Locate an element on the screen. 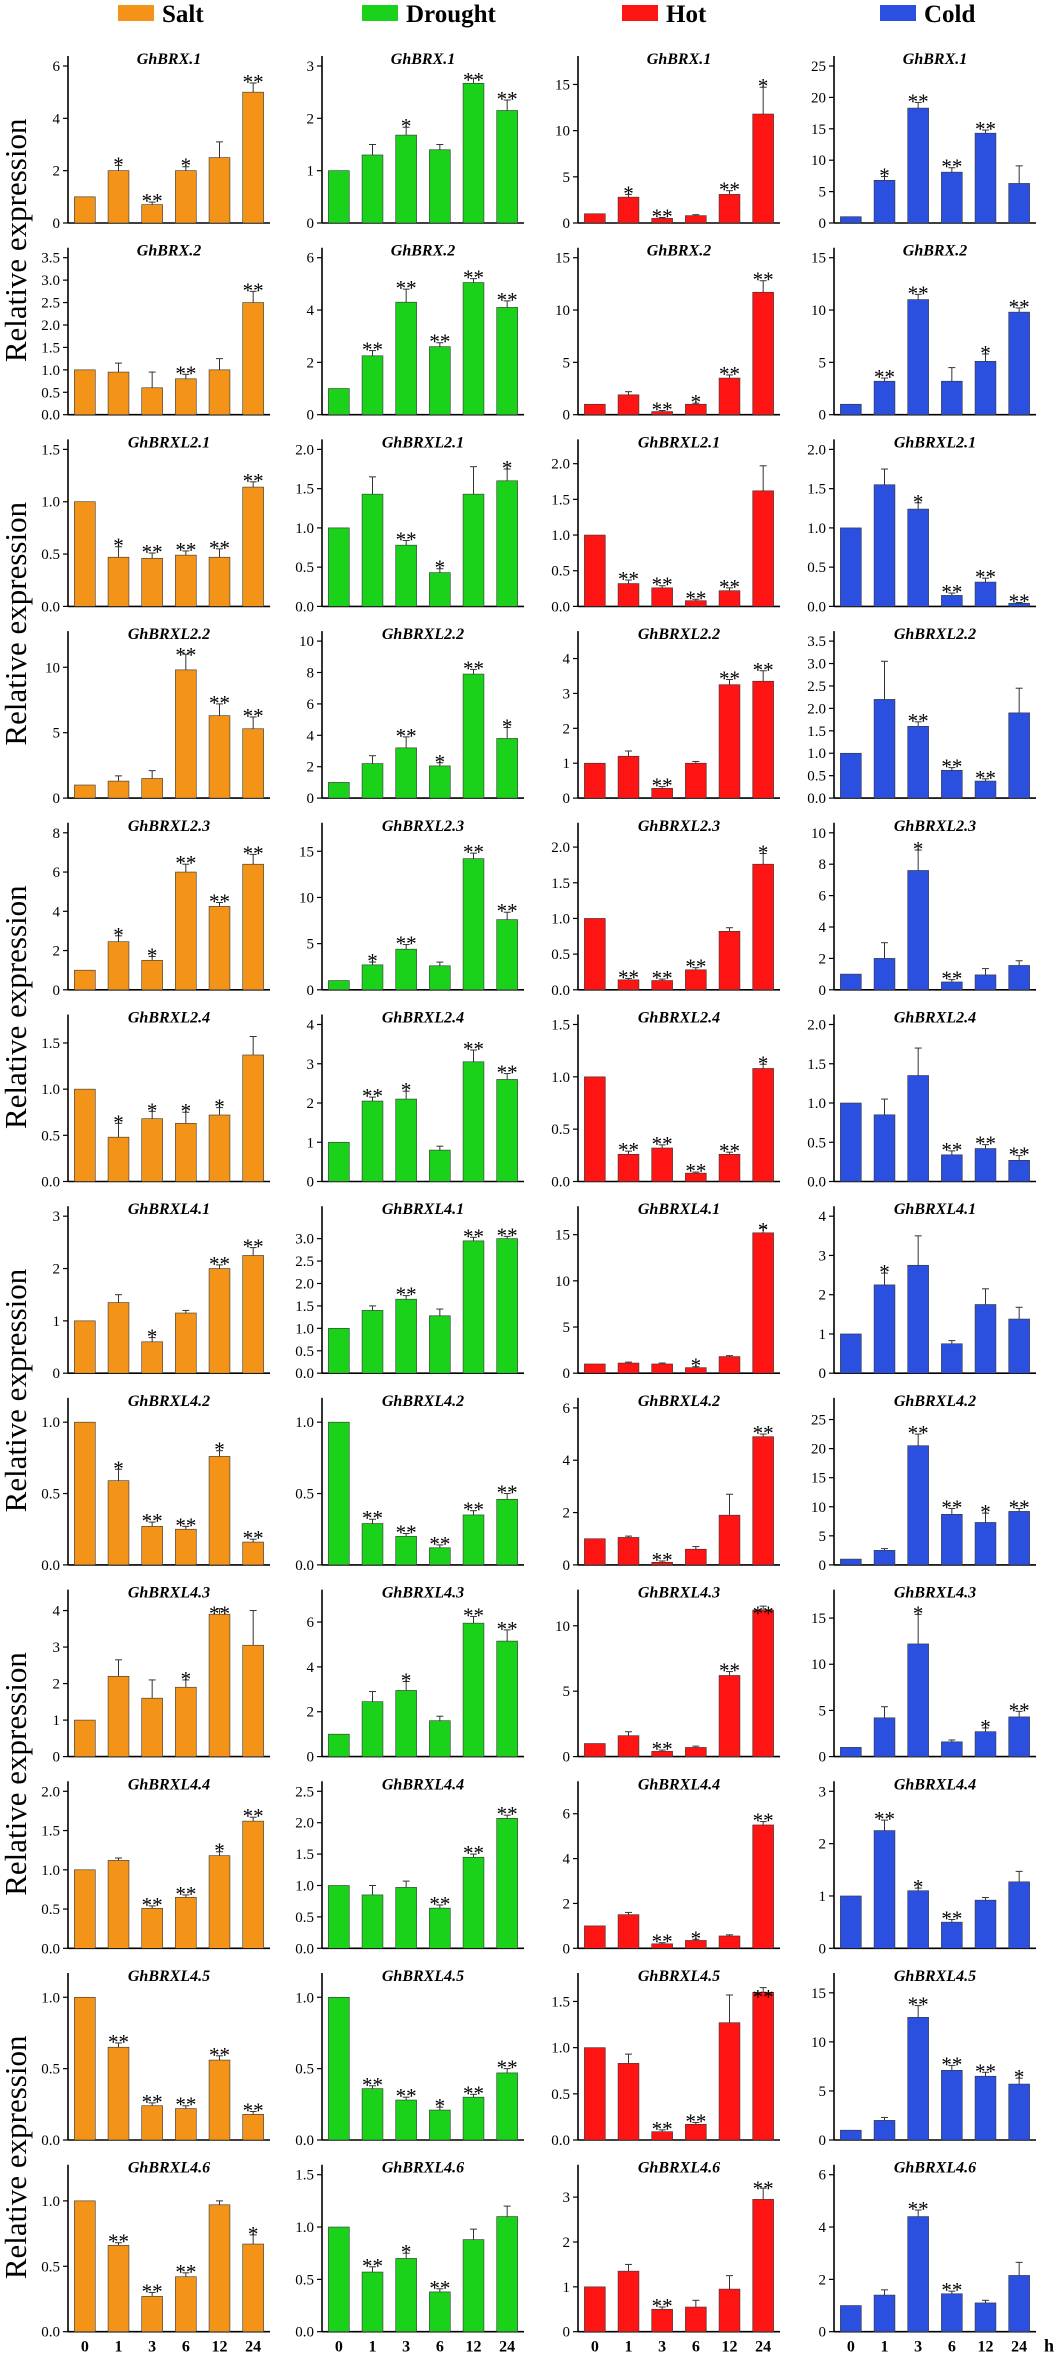 This screenshot has height=2365, width=1062. sig-marker-ghbrxl4-1-salt-12: ** is located at coordinates (219, 1264).